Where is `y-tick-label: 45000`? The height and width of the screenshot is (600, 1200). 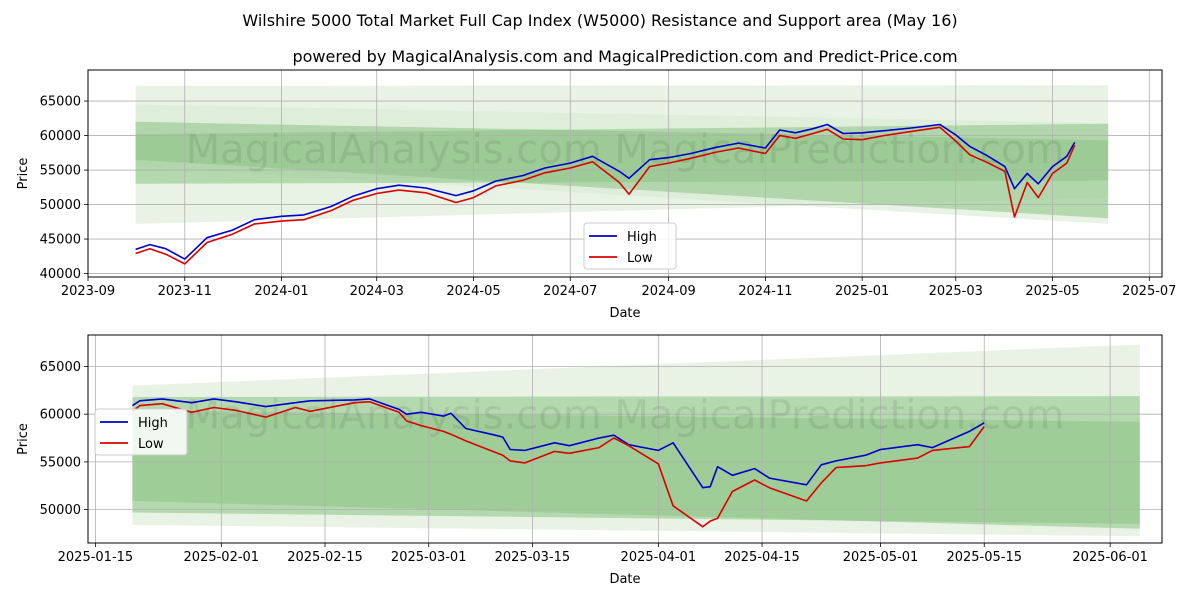
y-tick-label: 45000 is located at coordinates (60, 240).